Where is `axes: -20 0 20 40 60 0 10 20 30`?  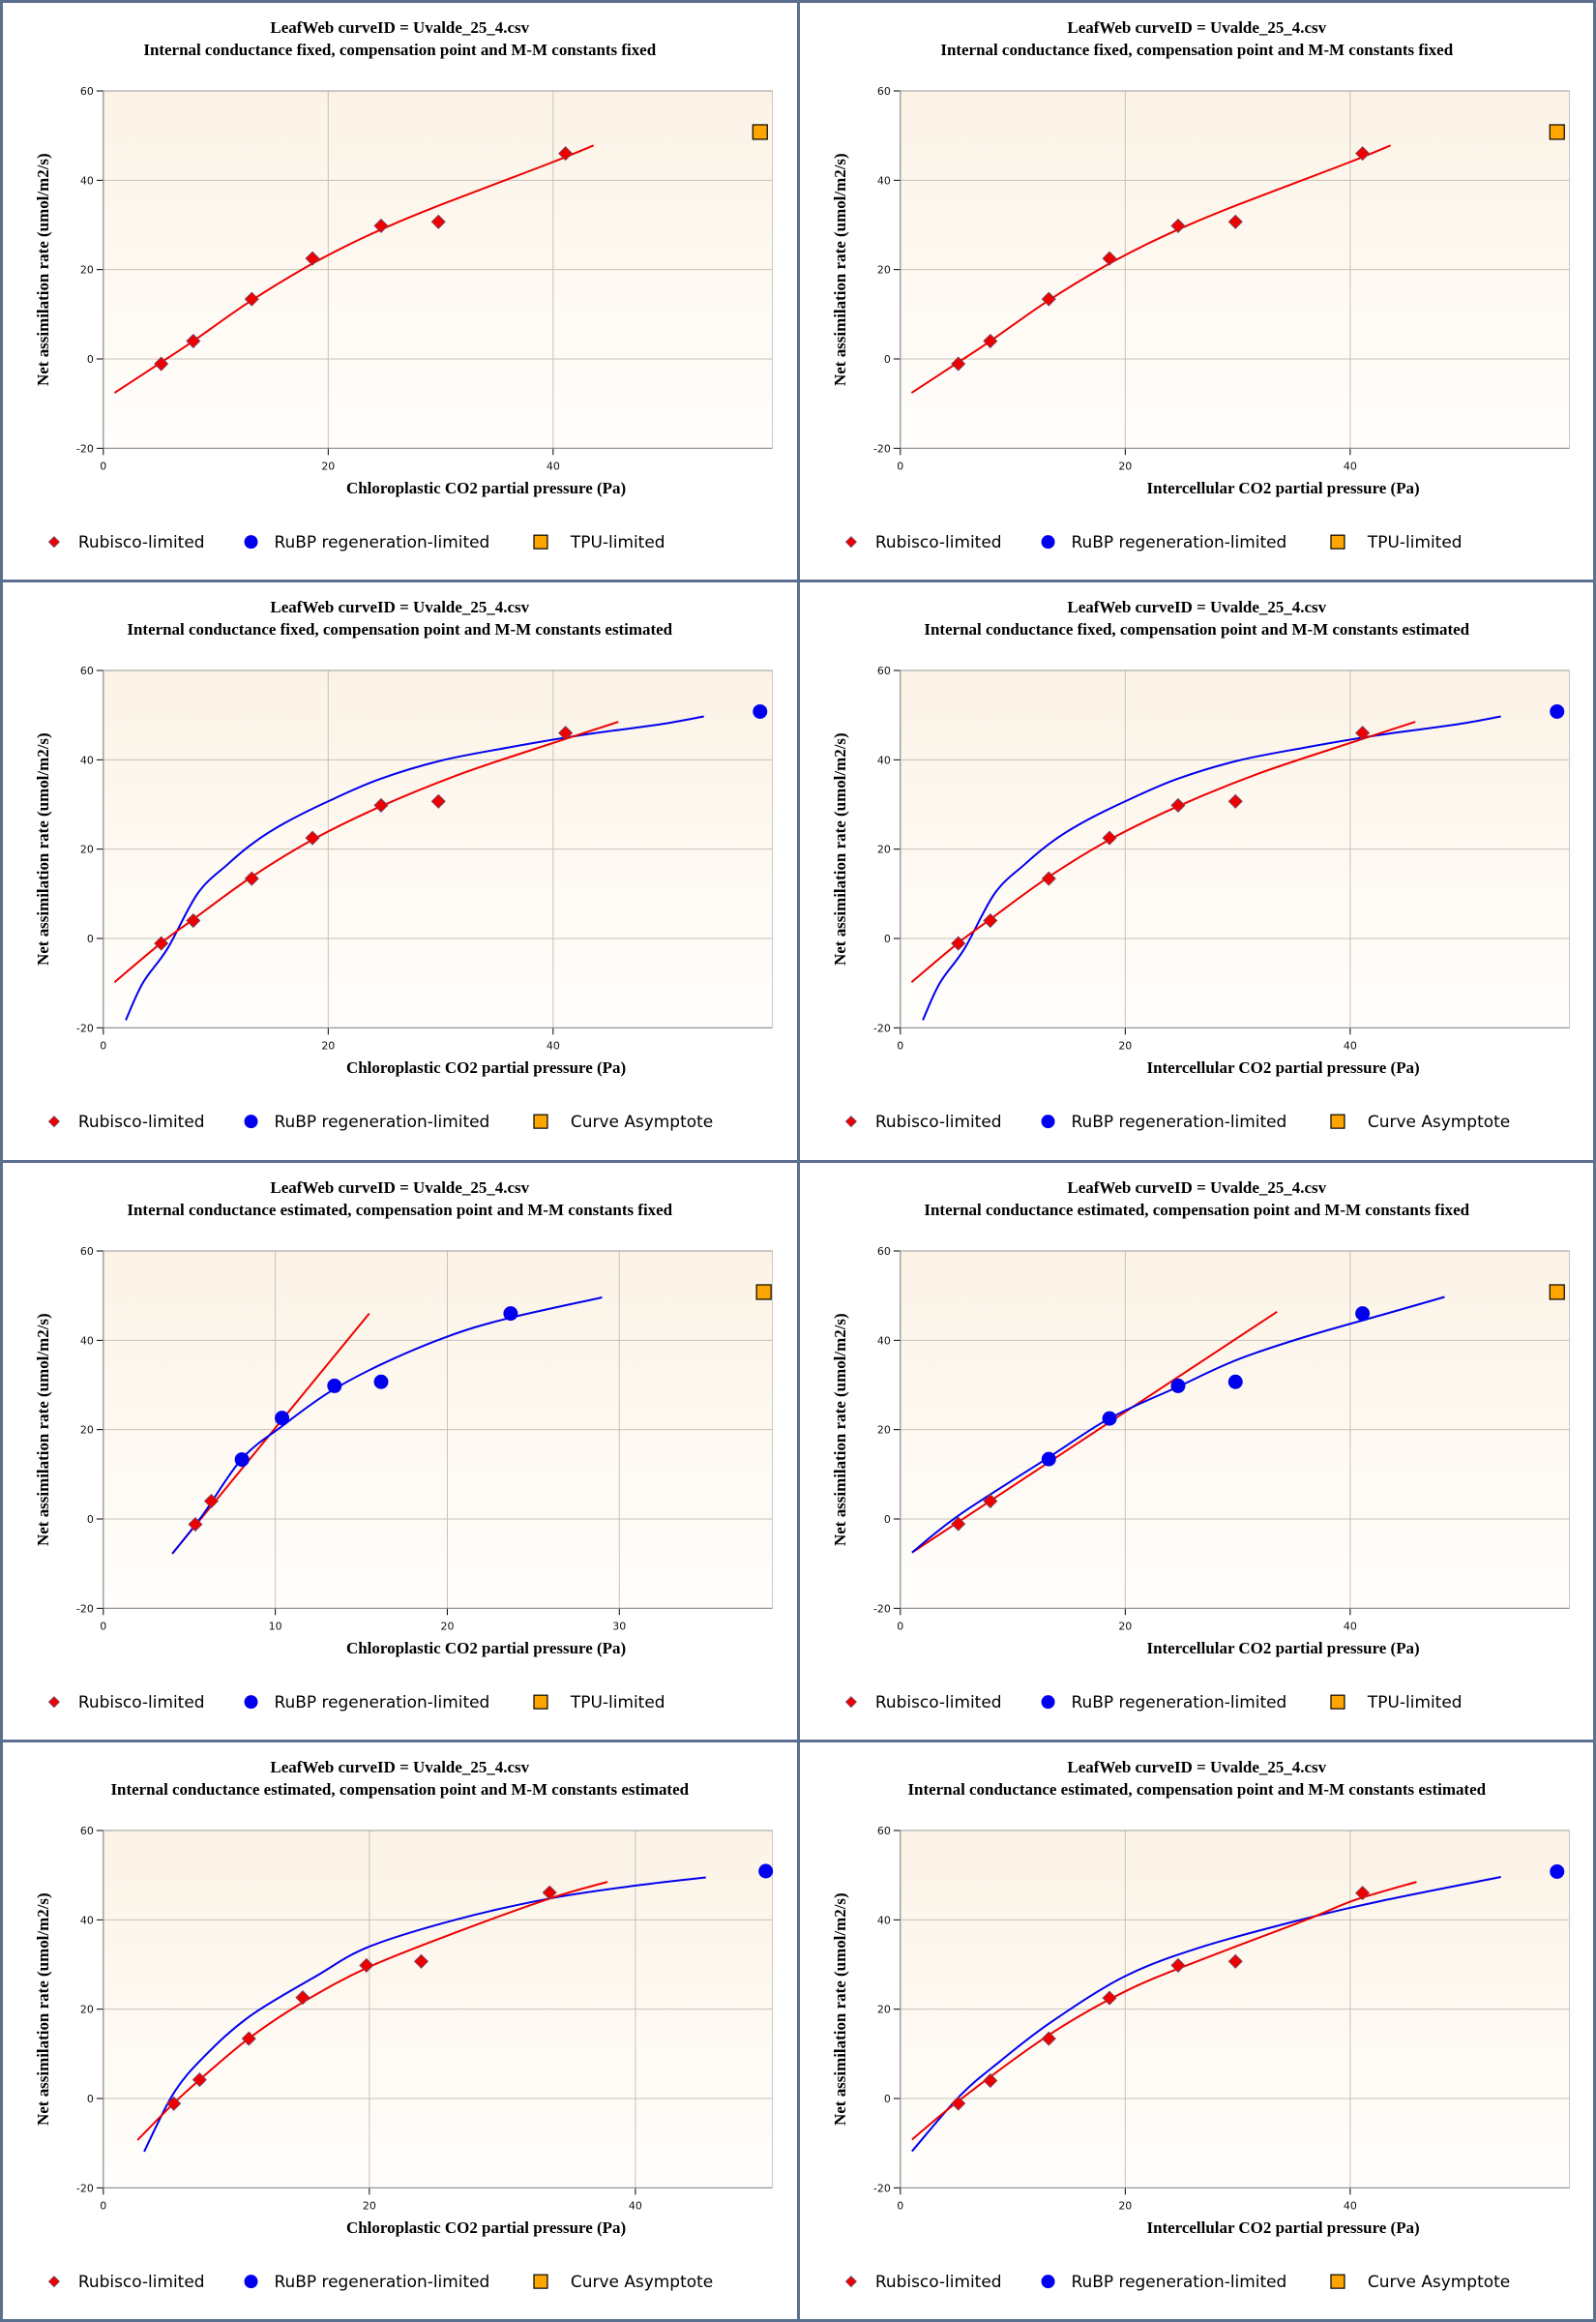 axes: -20 0 20 40 60 0 10 20 30 is located at coordinates (425, 1438).